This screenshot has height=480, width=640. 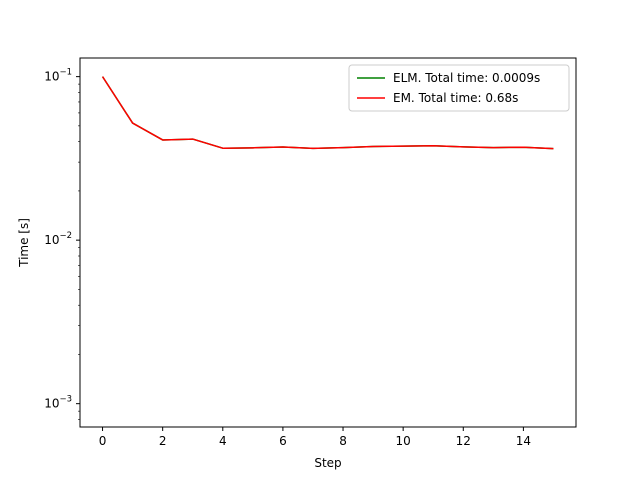 What do you see at coordinates (315, 437) in the screenshot?
I see `x-axis: 0 2 4 6 8 10 12 14` at bounding box center [315, 437].